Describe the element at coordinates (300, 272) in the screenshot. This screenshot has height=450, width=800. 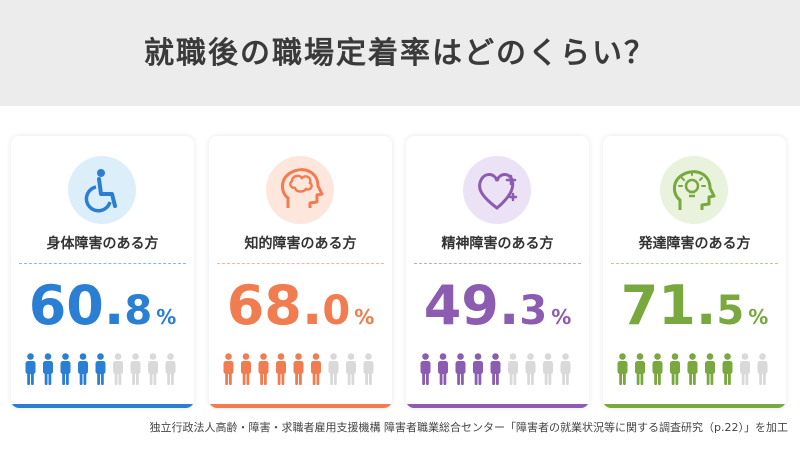
I see `stat-card: 知的障害のある方 68.0%` at that location.